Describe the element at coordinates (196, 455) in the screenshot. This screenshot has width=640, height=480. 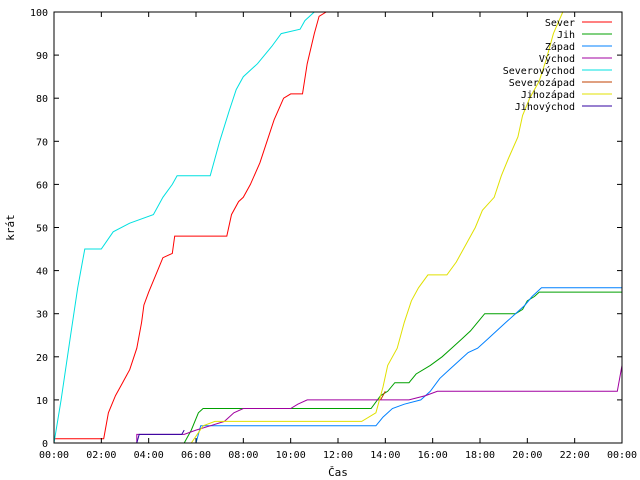
I see `x-tick-label: 06:00` at that location.